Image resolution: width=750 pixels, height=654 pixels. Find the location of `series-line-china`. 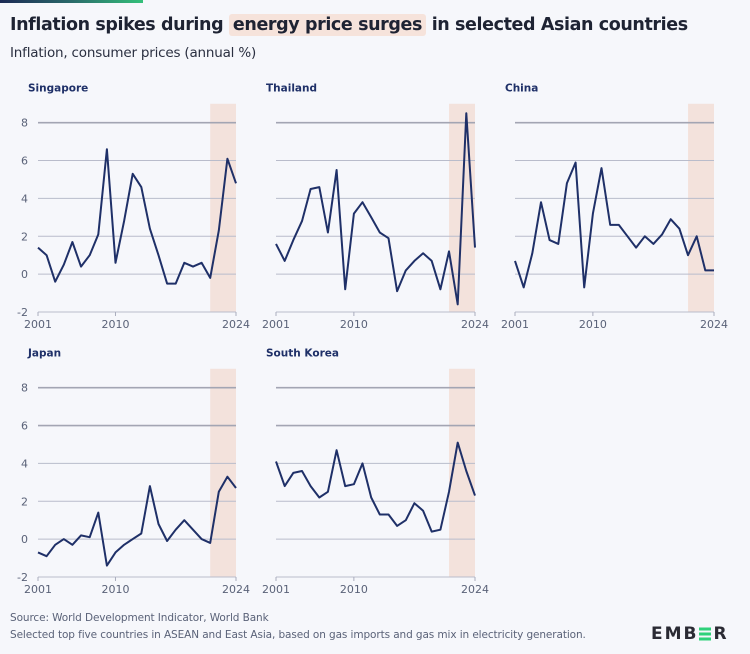

series-line-china is located at coordinates (614, 225).